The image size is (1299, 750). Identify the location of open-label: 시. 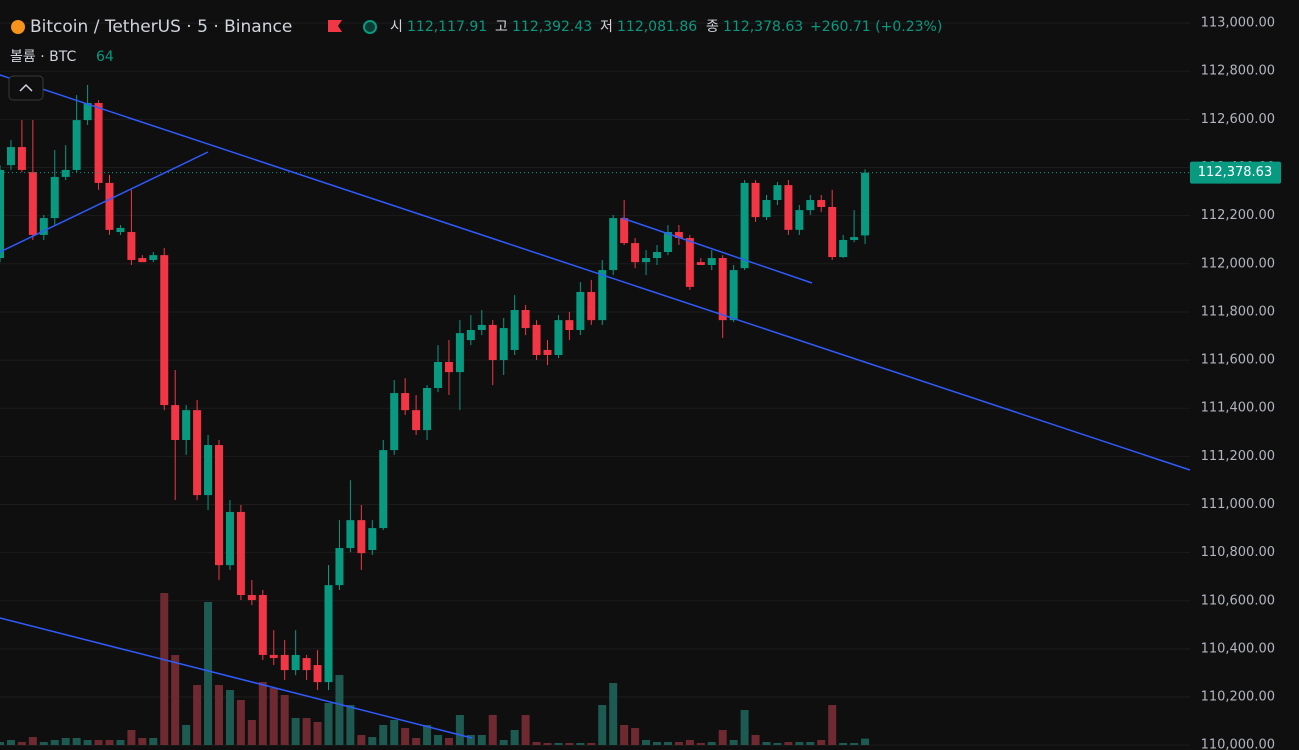
(396, 27).